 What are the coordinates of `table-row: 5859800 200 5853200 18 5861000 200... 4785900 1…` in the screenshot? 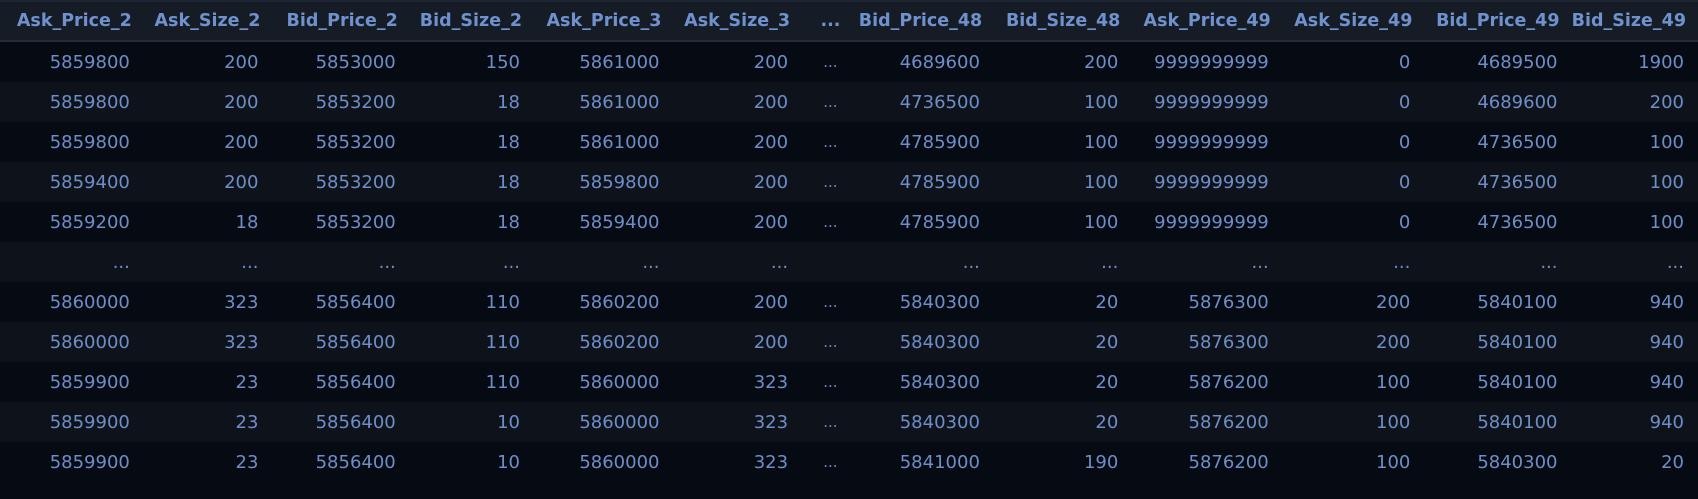 It's located at (849, 142).